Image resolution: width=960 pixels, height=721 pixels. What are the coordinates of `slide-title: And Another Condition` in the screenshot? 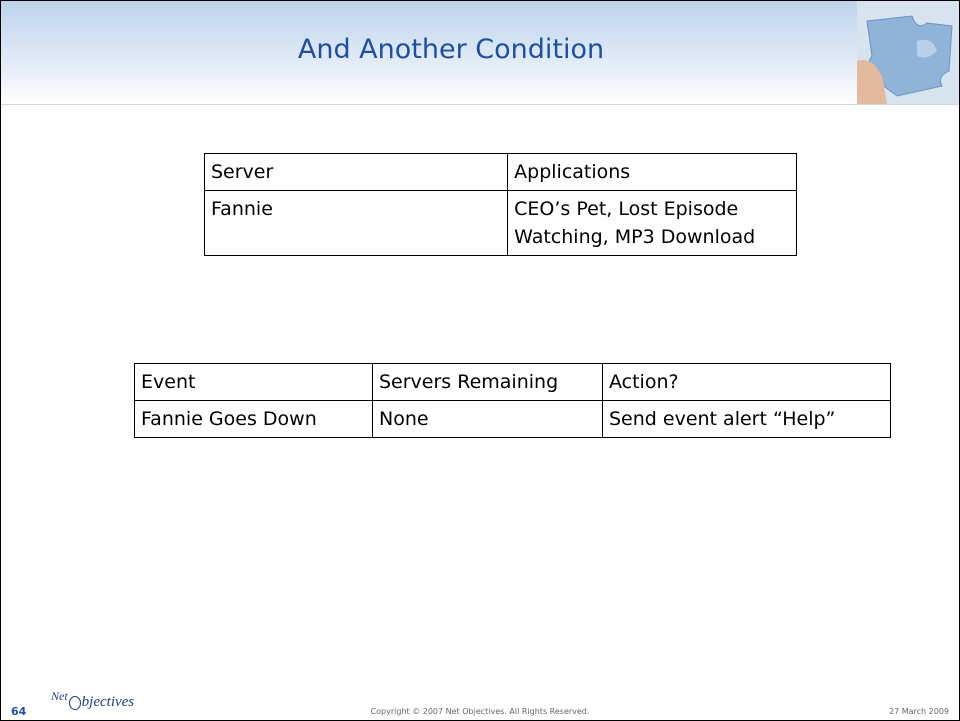 It's located at (451, 49).